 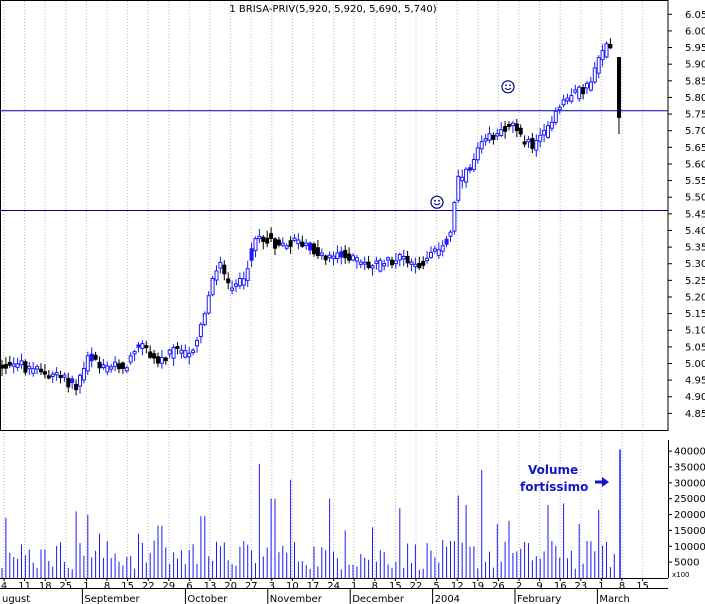 I want to click on day-label-25: 2, so click(x=519, y=586).